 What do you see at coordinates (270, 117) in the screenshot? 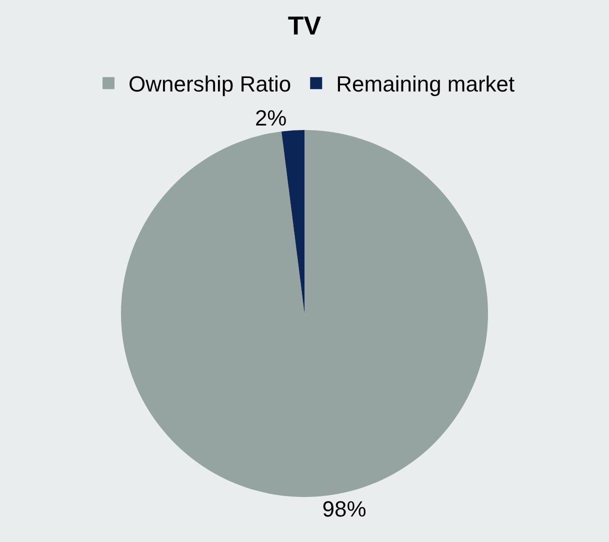
I see `data-label: 2%` at bounding box center [270, 117].